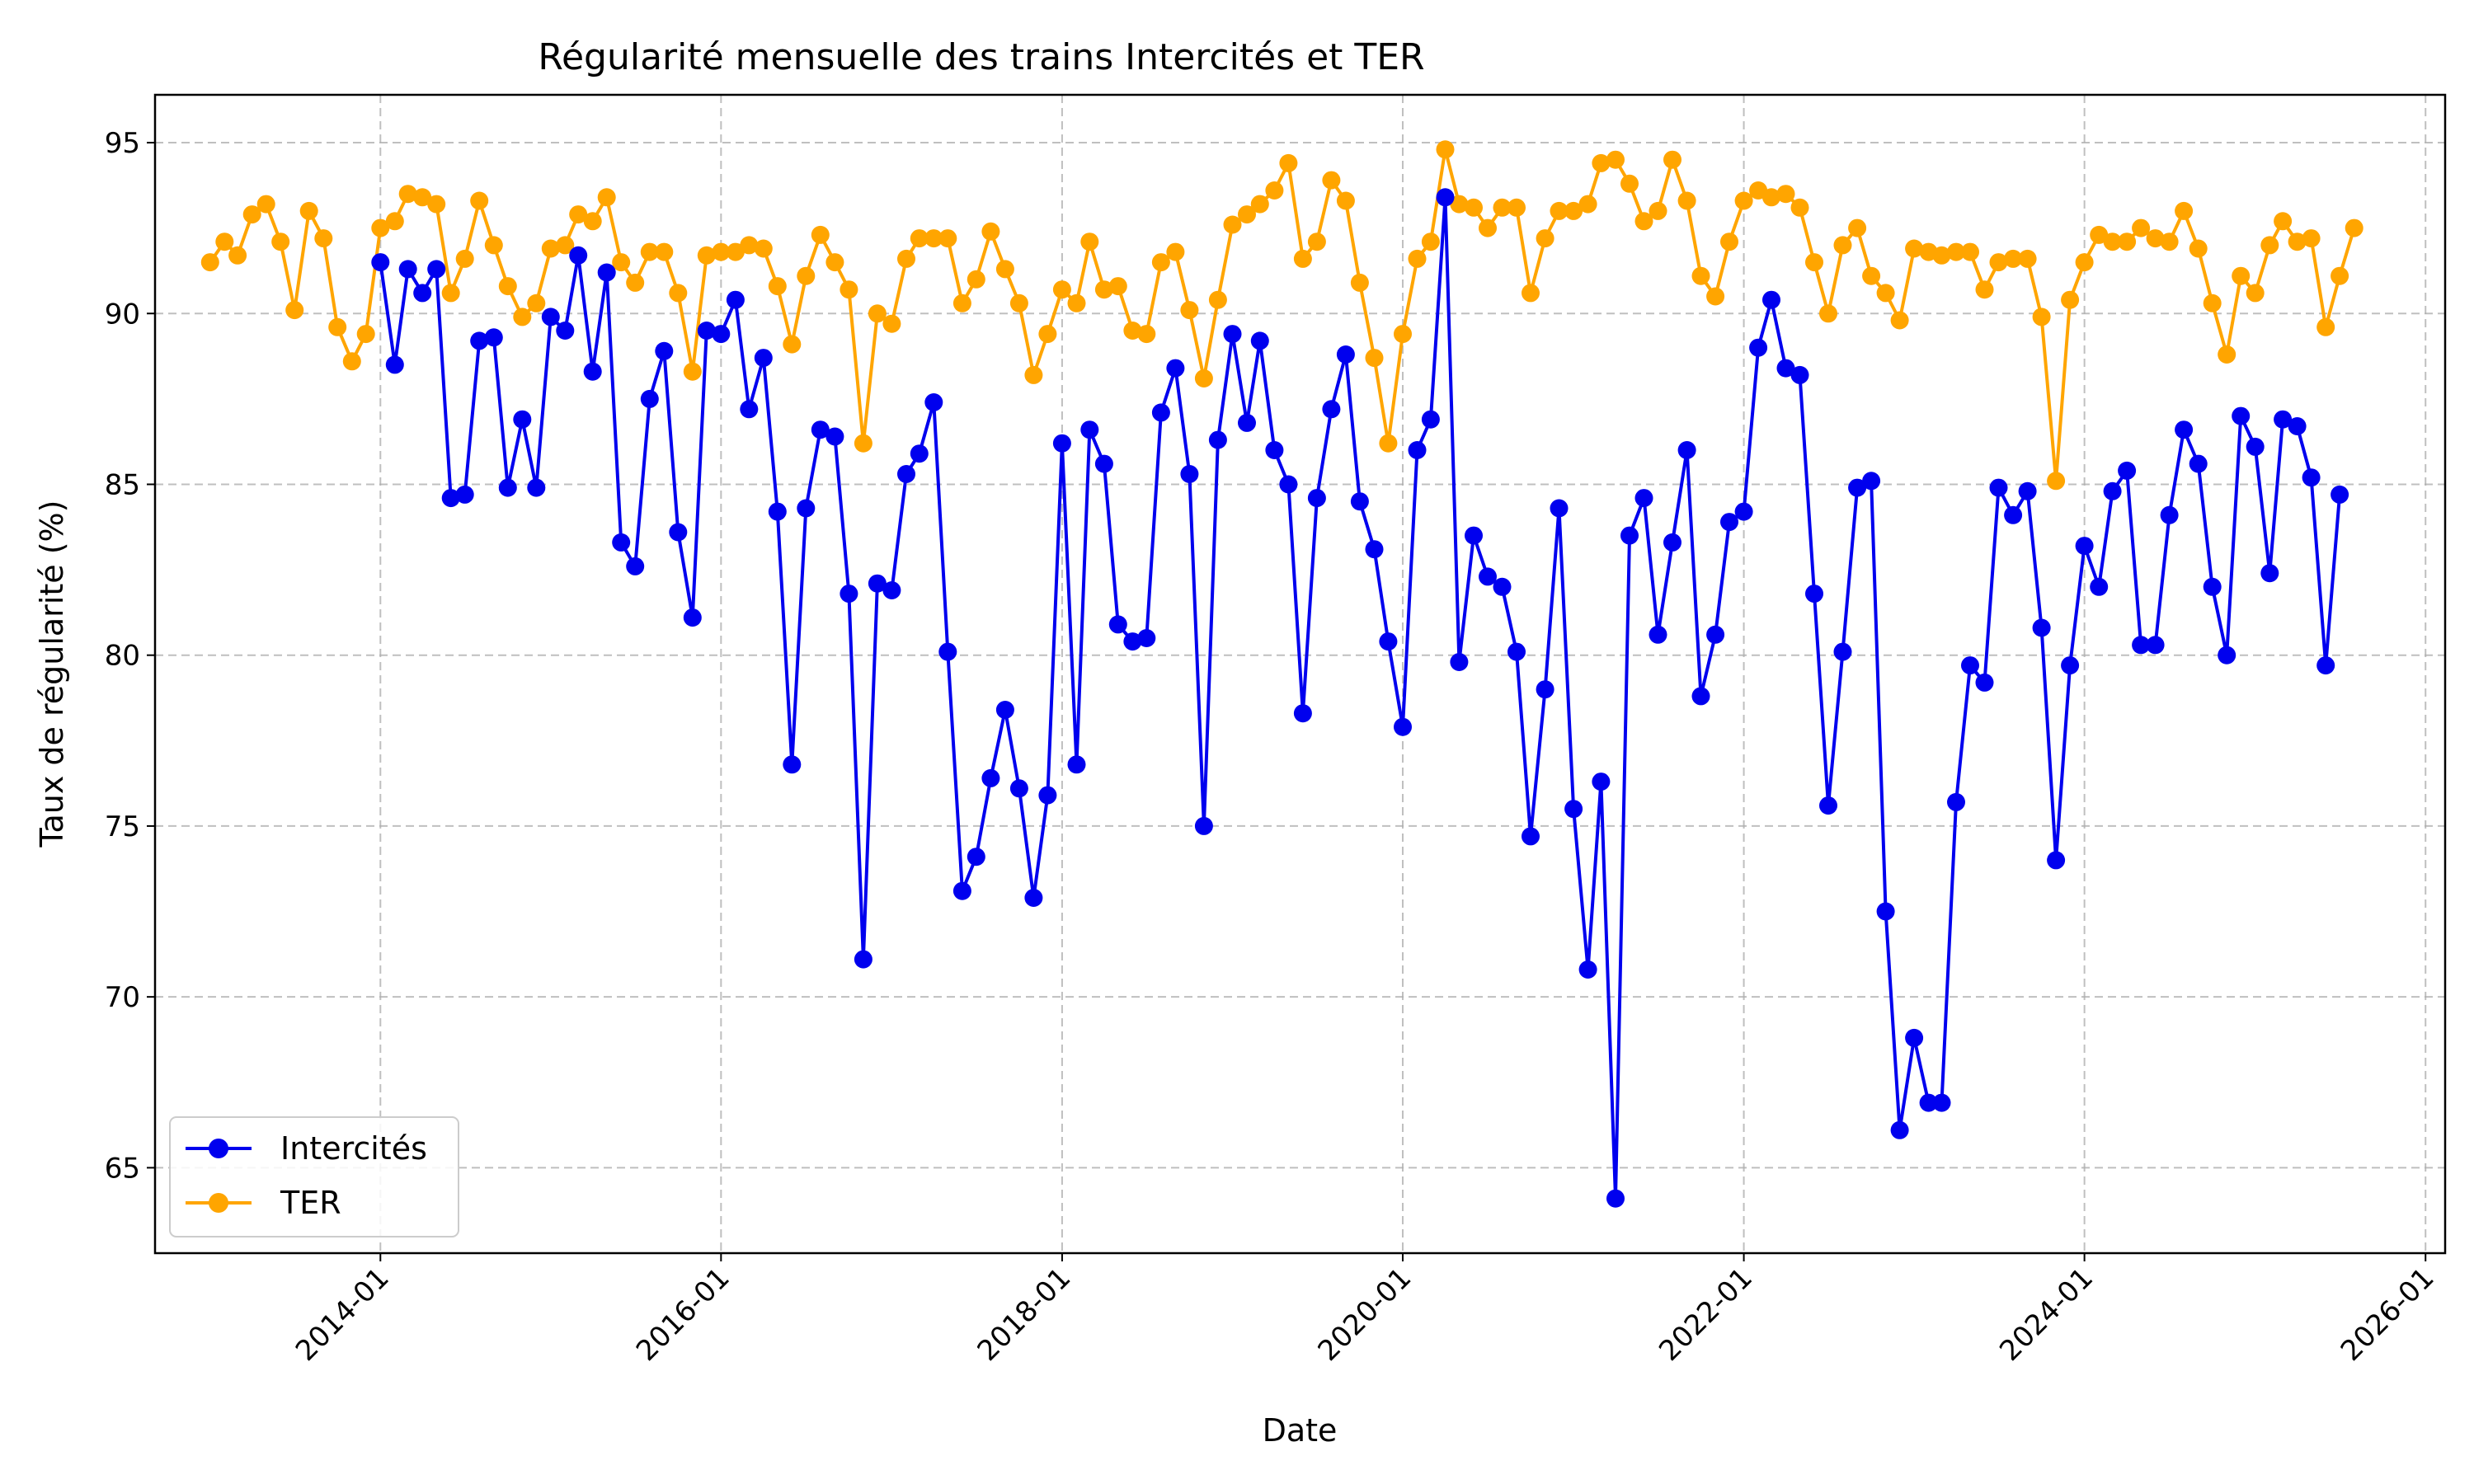 This screenshot has width=2474, height=1484. Describe the element at coordinates (314, 1176) in the screenshot. I see `legend: Intercités TER` at that location.